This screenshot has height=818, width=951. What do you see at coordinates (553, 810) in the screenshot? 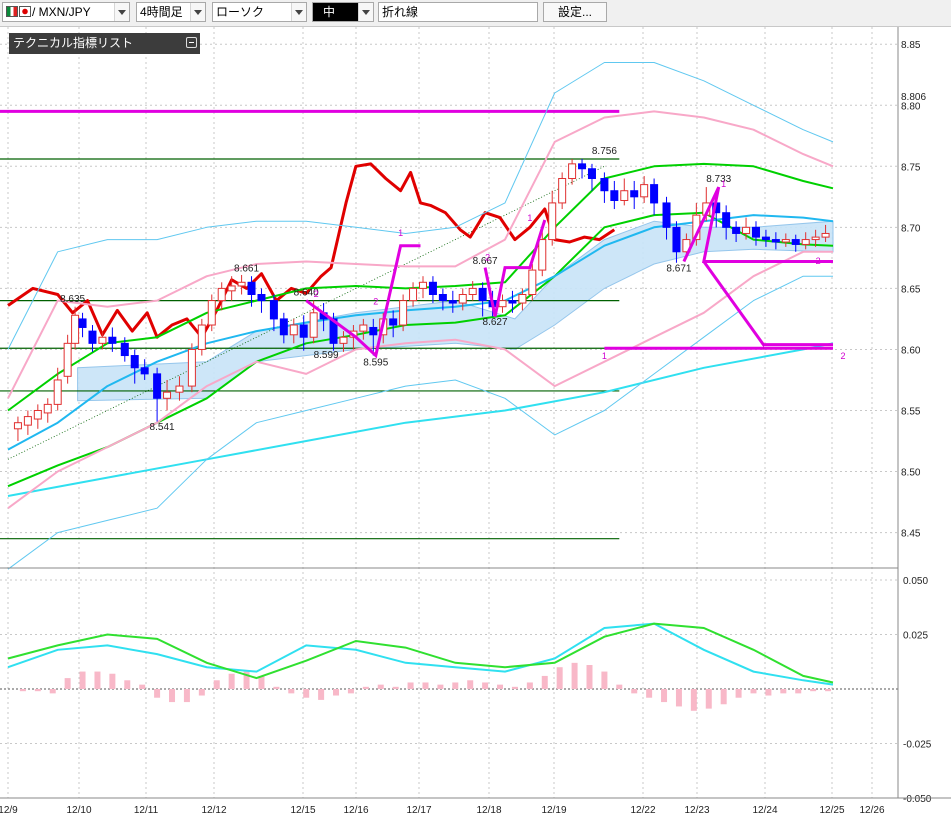
I see `x-tick-label: 12/19` at bounding box center [553, 810].